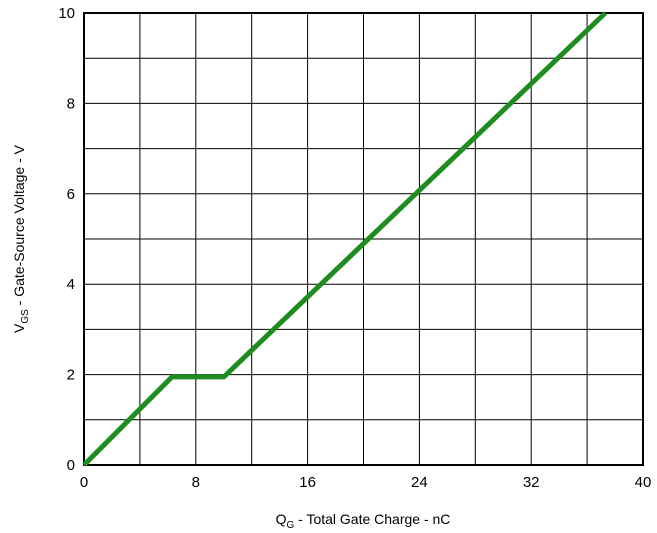 The width and height of the screenshot is (657, 533). I want to click on x-axis-title-rest: - Total Gate Charge - nC, so click(372, 519).